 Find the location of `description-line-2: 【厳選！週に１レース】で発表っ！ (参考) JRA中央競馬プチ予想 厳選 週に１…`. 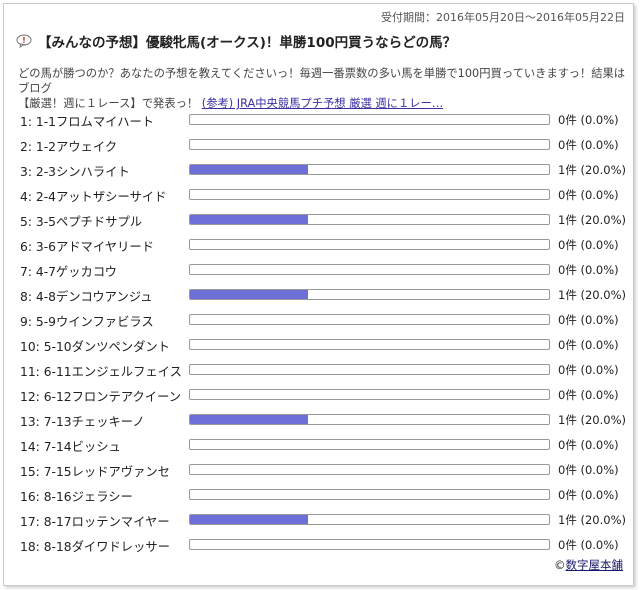

description-line-2: 【厳選！週に１レース】で発表っ！ (参考) JRA中央競馬プチ予想 厳選 週に１… is located at coordinates (323, 103).